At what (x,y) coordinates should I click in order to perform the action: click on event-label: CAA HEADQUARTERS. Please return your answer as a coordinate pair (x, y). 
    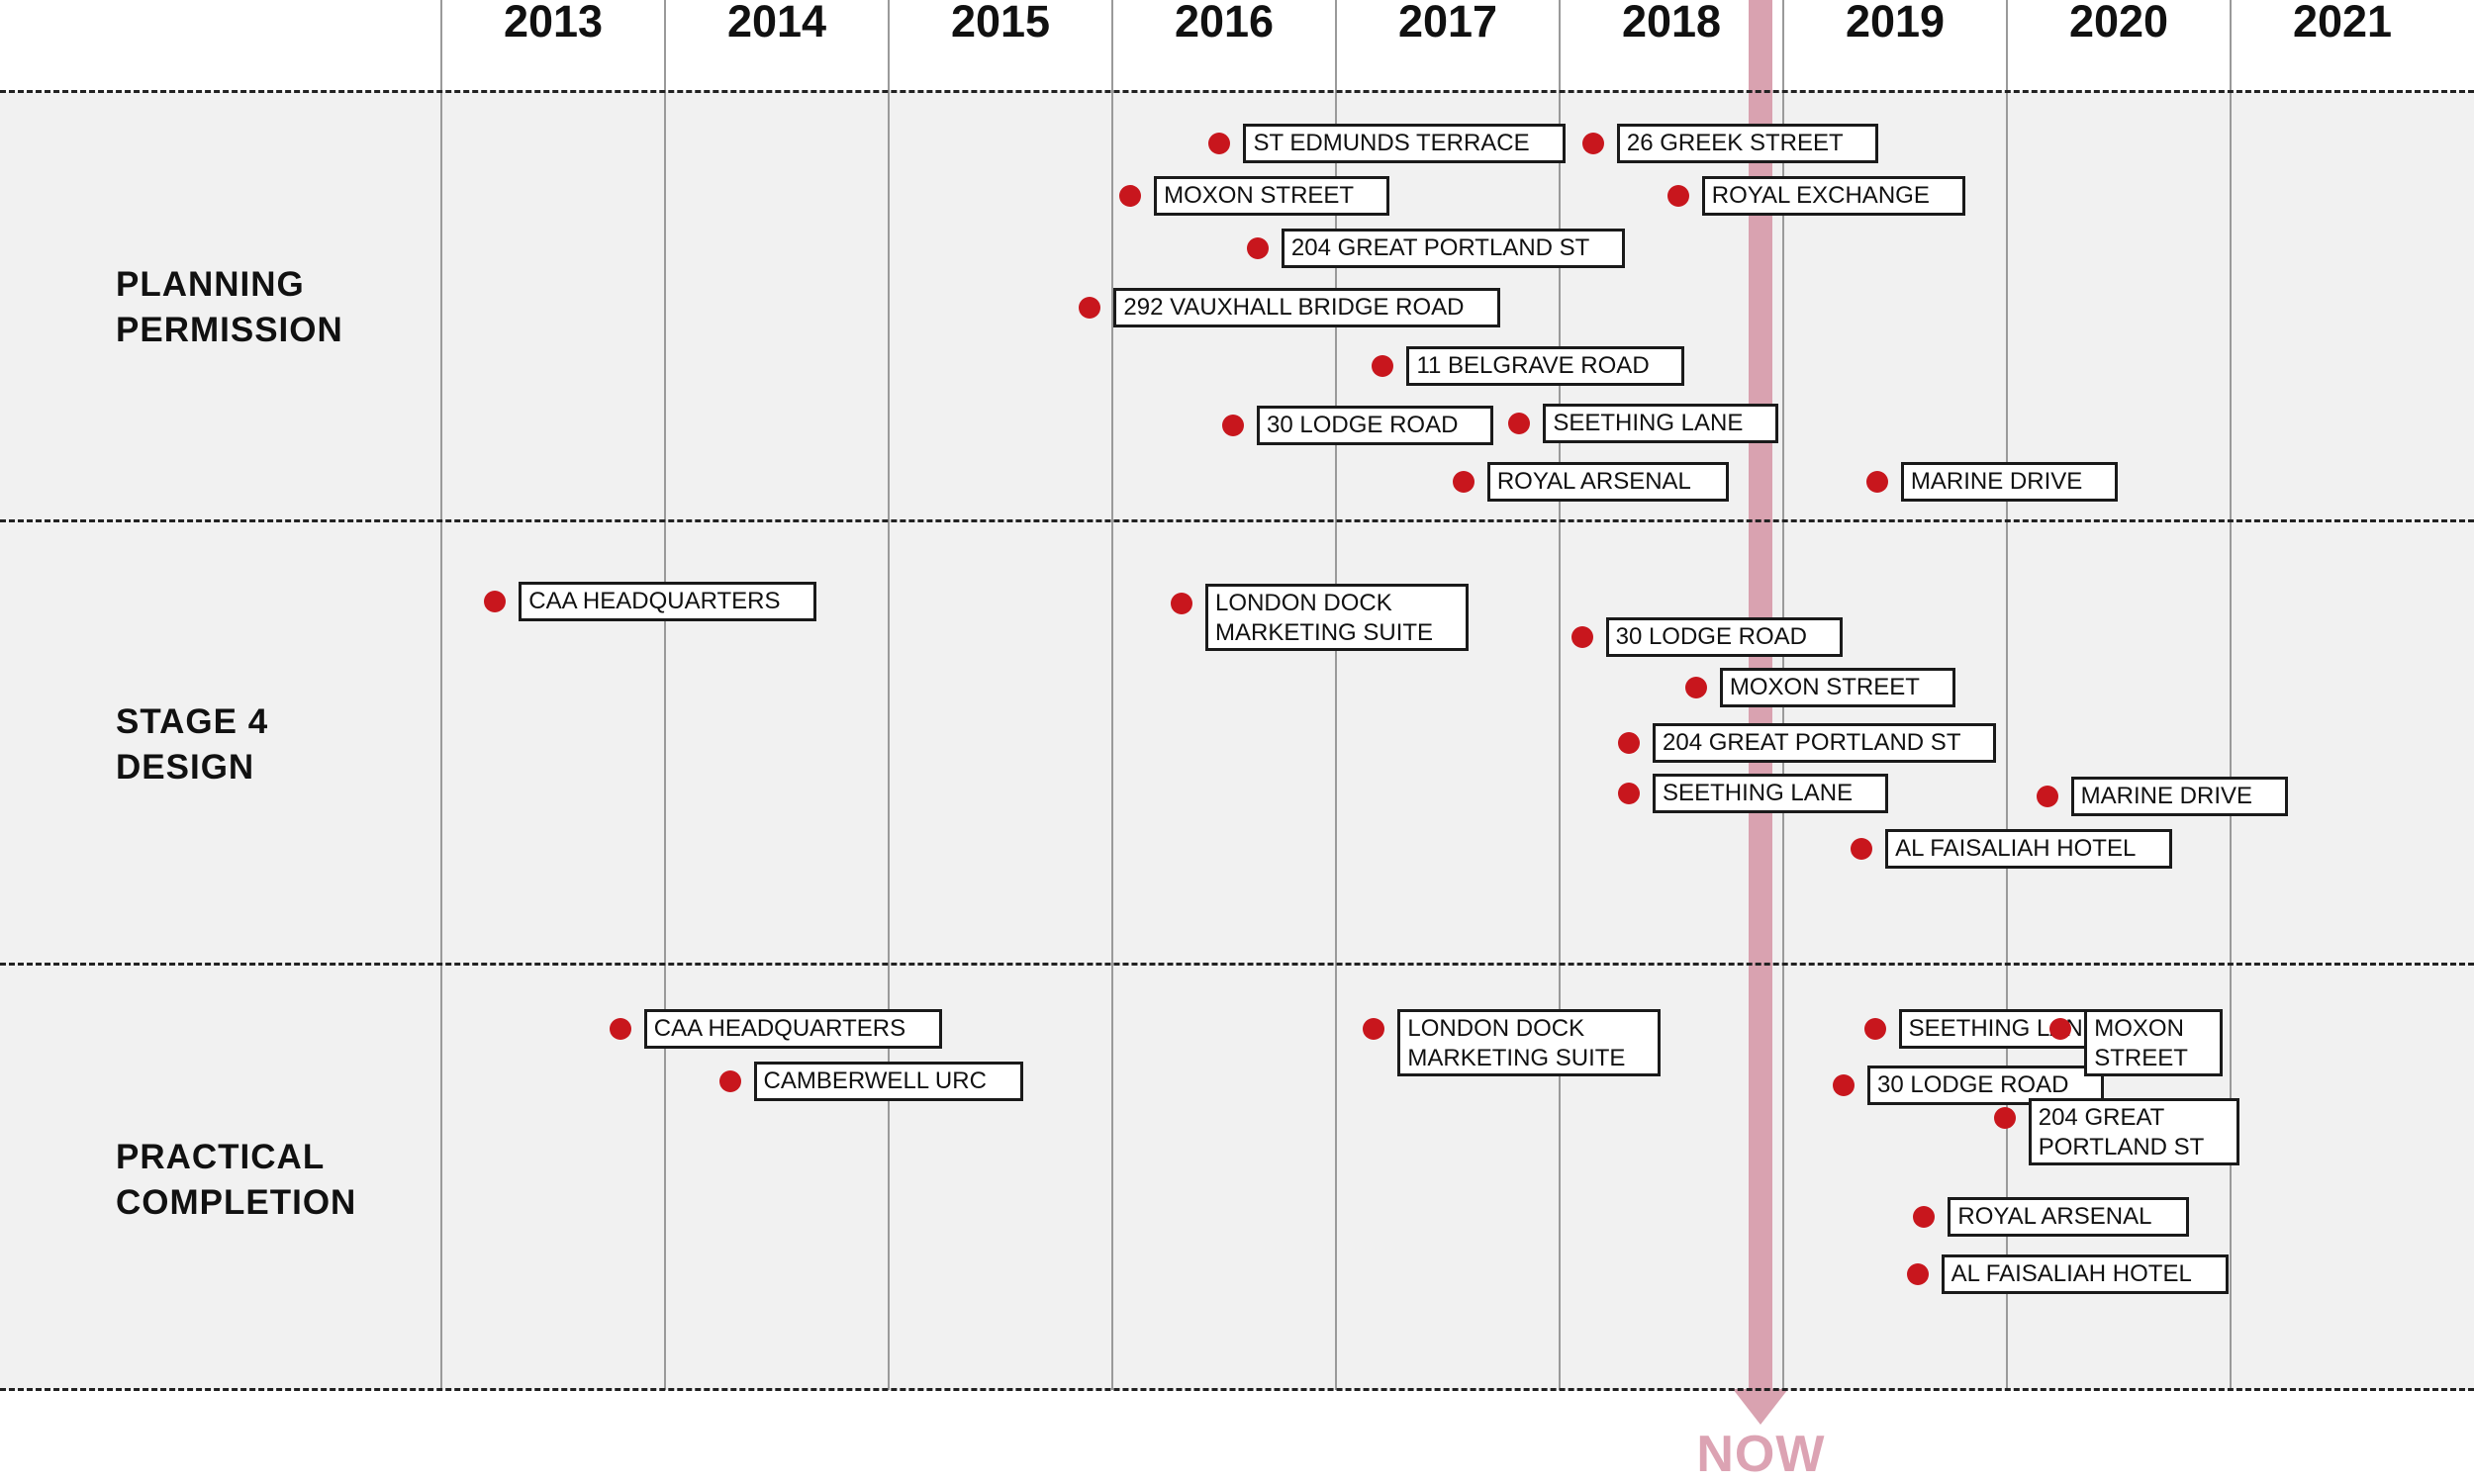
    Looking at the image, I should click on (793, 1029).